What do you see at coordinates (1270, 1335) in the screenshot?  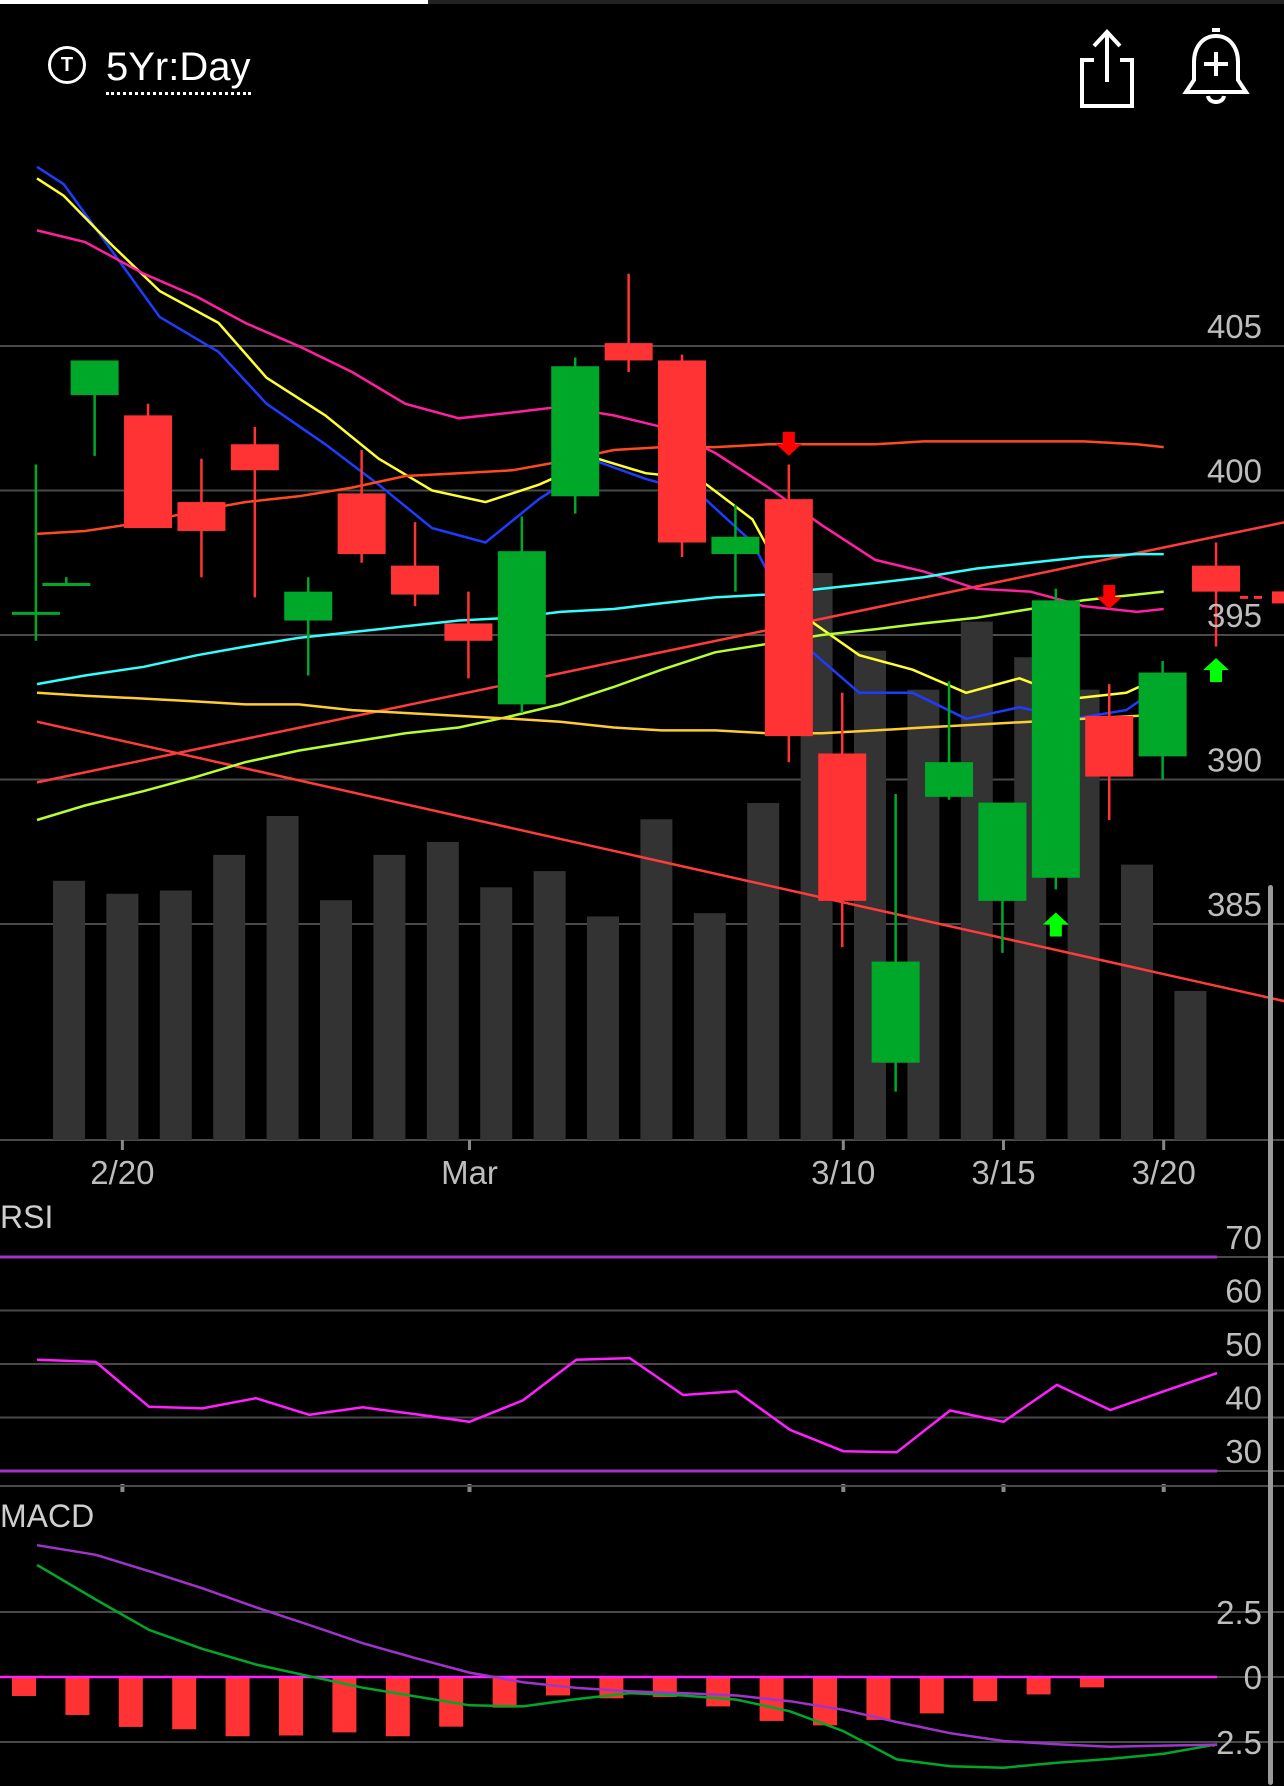 I see `vertical-scrollbar` at bounding box center [1270, 1335].